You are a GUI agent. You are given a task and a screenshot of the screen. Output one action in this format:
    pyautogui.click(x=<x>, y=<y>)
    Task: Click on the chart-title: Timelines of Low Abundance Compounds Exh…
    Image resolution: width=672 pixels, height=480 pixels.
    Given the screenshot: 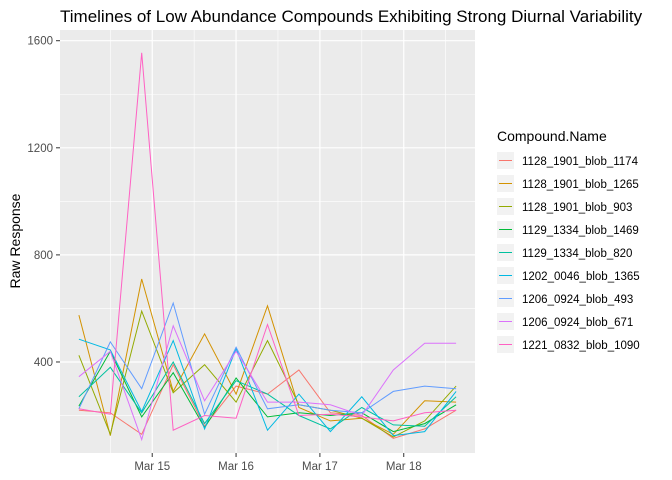 What is the action you would take?
    pyautogui.click(x=351, y=16)
    